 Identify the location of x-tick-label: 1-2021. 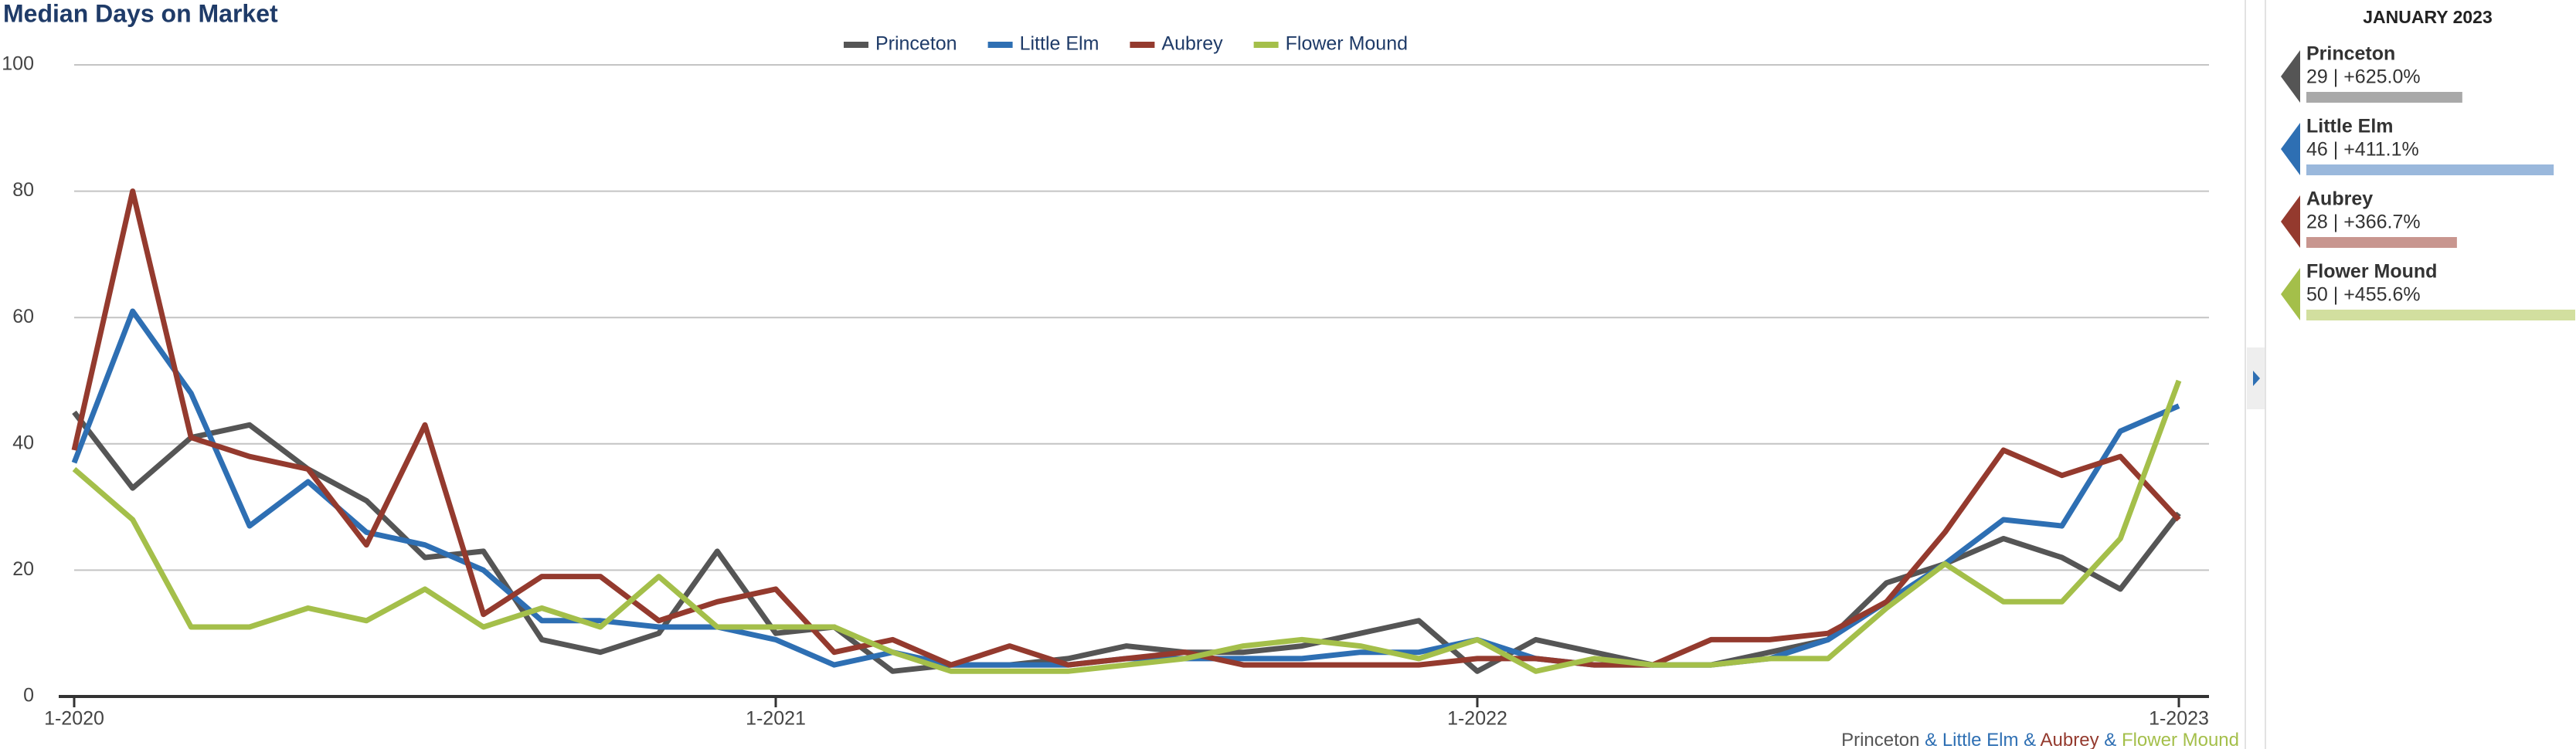
(776, 719).